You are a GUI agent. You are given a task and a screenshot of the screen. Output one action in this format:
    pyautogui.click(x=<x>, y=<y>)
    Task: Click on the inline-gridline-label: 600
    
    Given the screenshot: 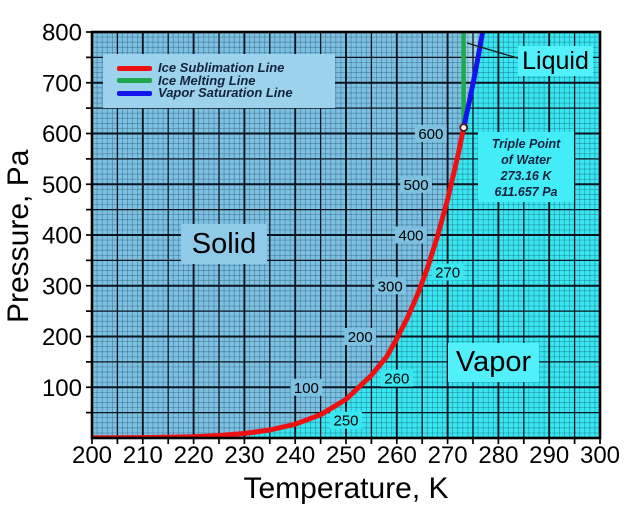 What is the action you would take?
    pyautogui.click(x=430, y=134)
    